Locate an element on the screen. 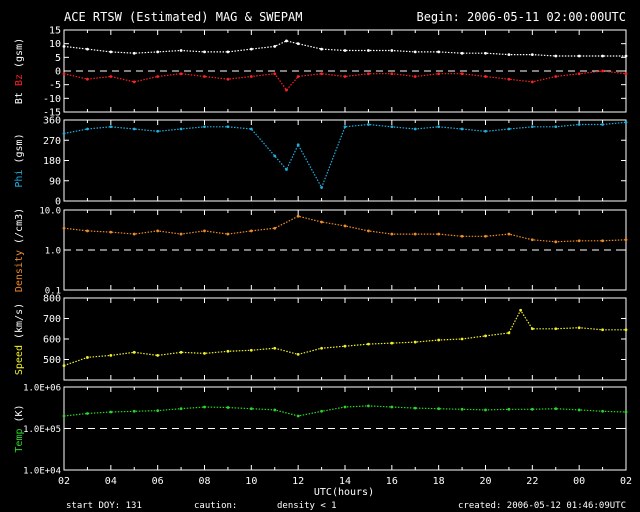 The image size is (640, 512). x-axis: 02 04 06 08 10 12 14 16 18 20 22 00 02 is located at coordinates (345, 481).